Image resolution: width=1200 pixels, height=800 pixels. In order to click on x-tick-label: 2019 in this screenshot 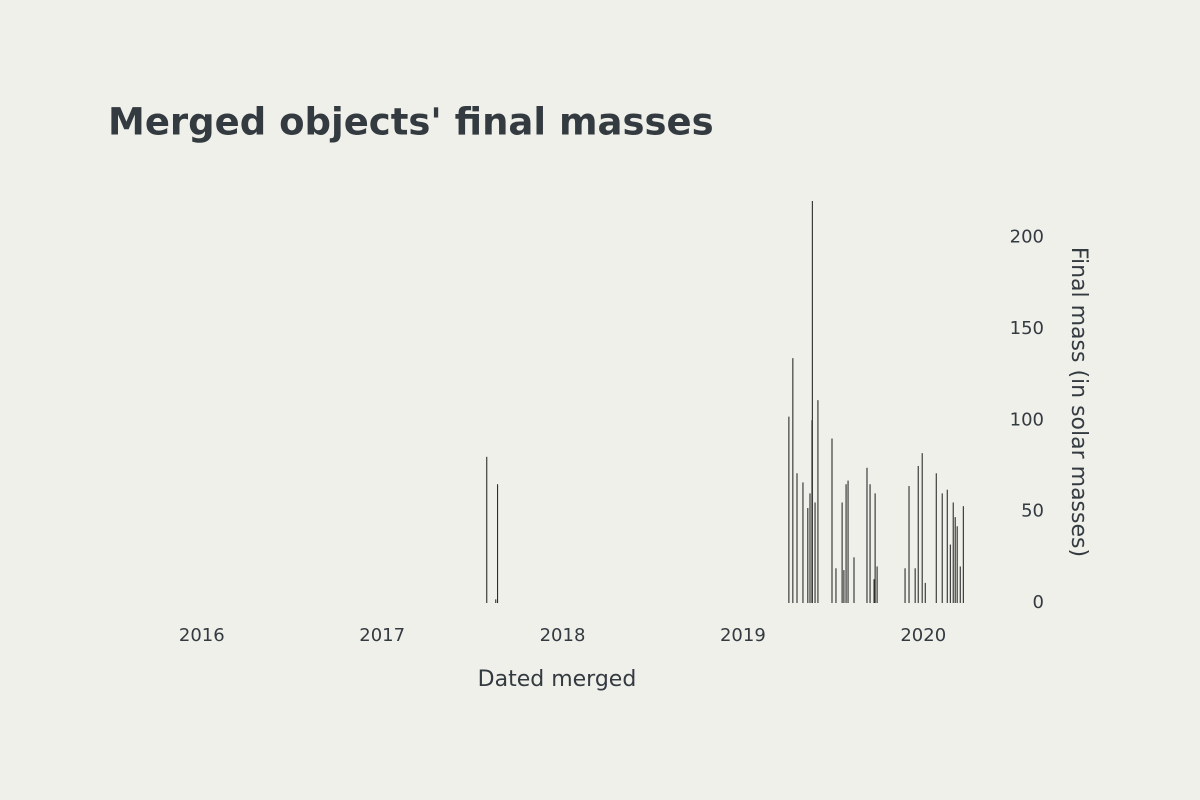, I will do `click(743, 635)`.